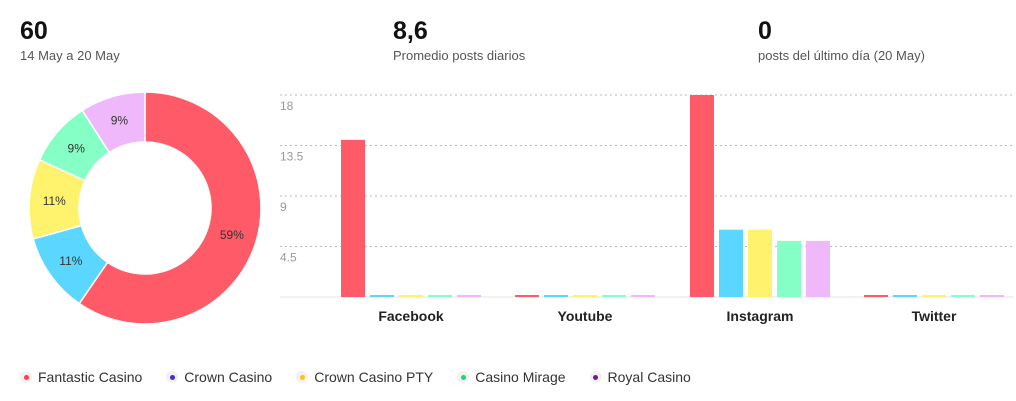 The image size is (1016, 401). What do you see at coordinates (54, 201) in the screenshot?
I see `donut-slice-label-2: 11%` at bounding box center [54, 201].